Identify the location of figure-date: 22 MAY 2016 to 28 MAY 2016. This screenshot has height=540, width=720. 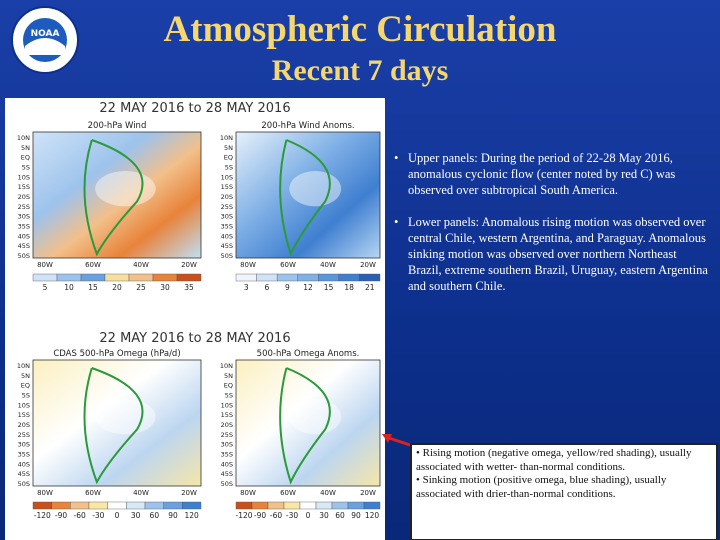
(194, 338).